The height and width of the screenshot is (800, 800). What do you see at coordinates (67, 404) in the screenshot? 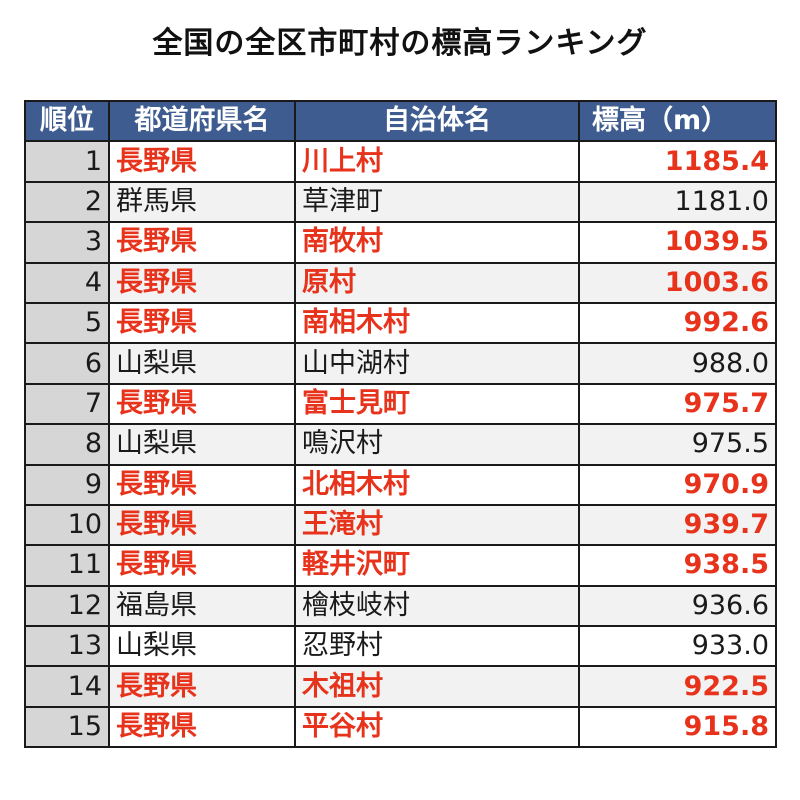
I see `rank-cell: 7` at bounding box center [67, 404].